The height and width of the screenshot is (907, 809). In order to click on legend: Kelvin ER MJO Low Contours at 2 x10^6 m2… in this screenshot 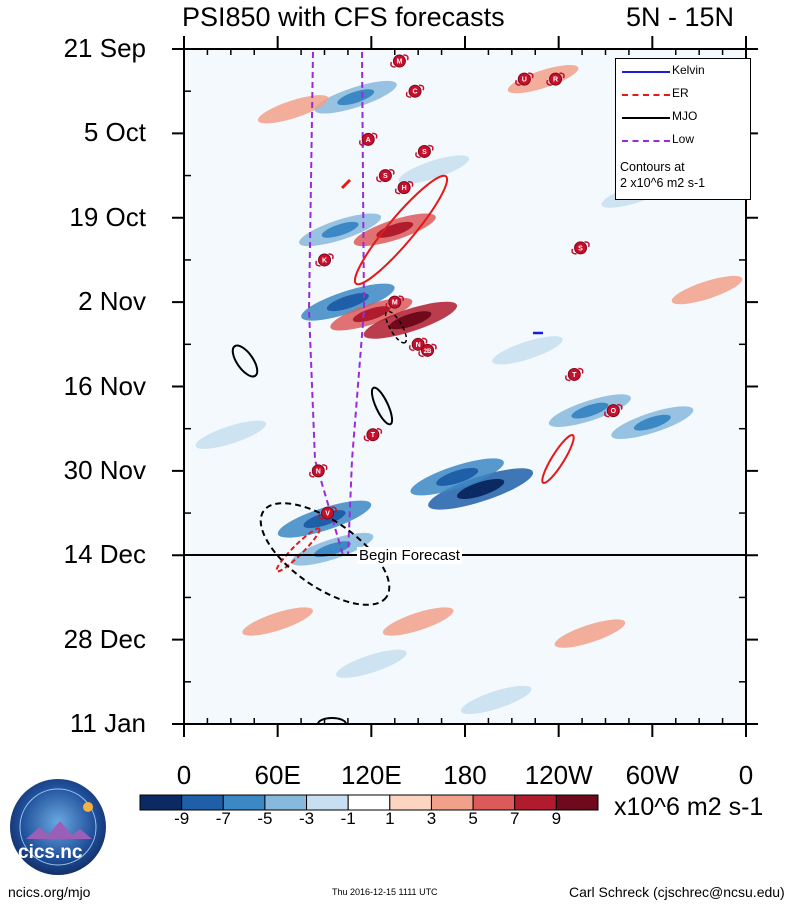, I will do `click(683, 129)`.